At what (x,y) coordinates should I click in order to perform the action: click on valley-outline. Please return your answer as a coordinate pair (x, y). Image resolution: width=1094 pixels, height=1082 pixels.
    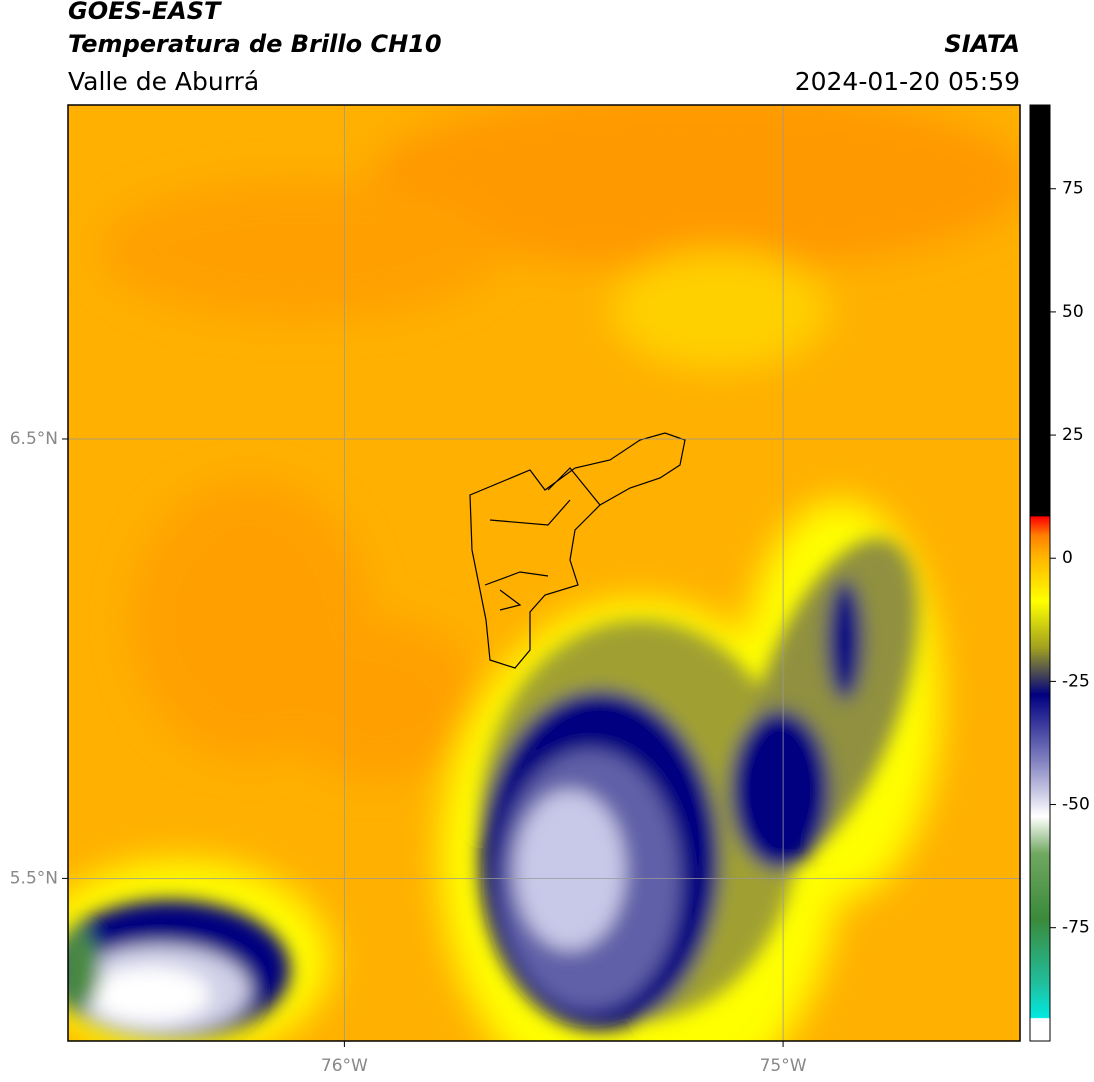
    Looking at the image, I should click on (577, 550).